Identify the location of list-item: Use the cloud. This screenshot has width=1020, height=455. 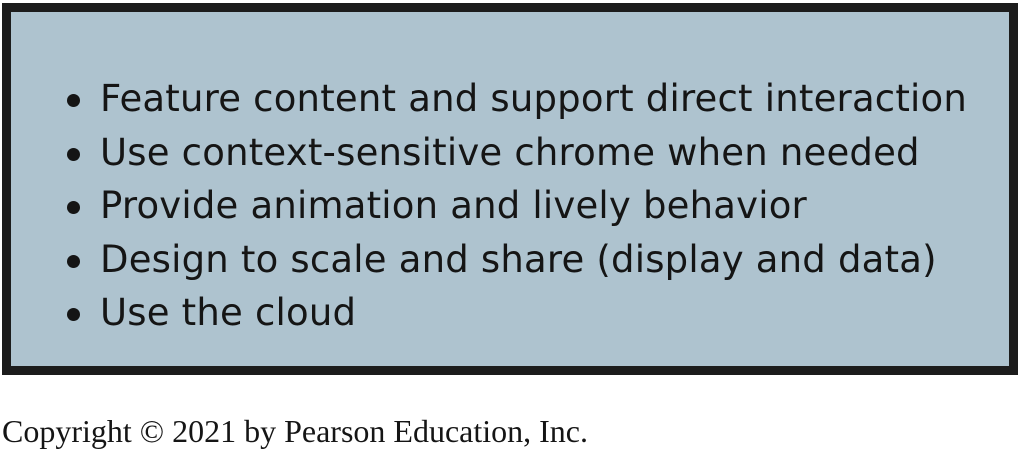
(517, 313).